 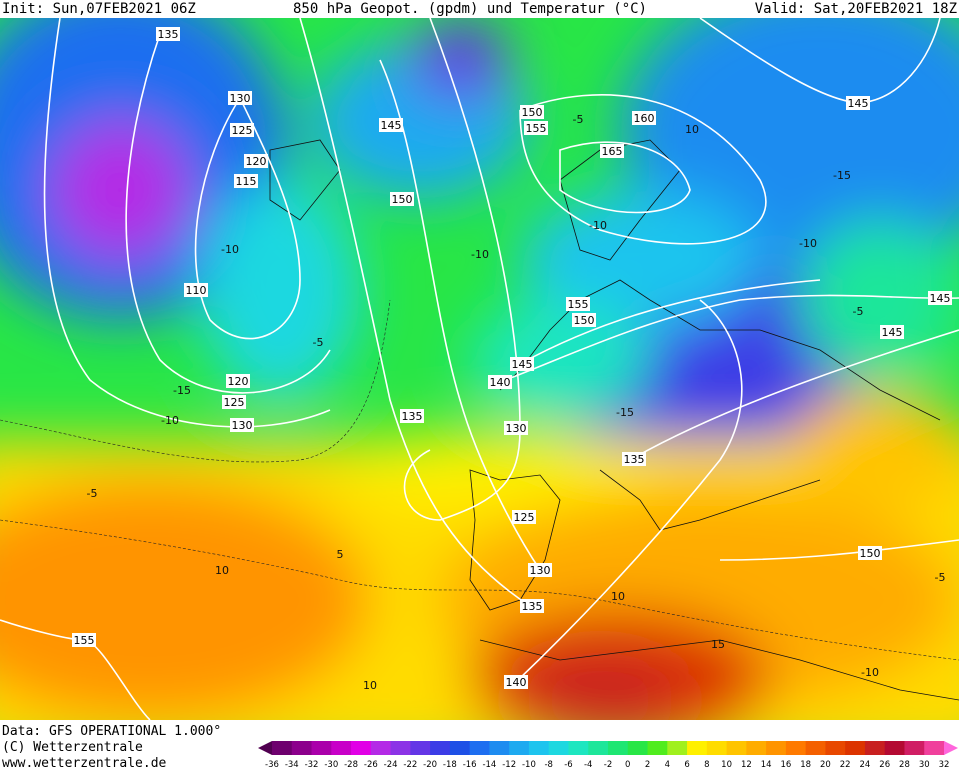 I want to click on scale-label: -30, so click(x=331, y=765).